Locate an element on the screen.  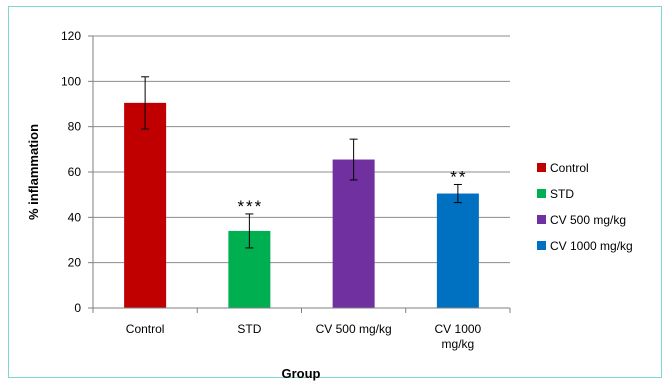
y-tick-label: 20 is located at coordinates (75, 263).